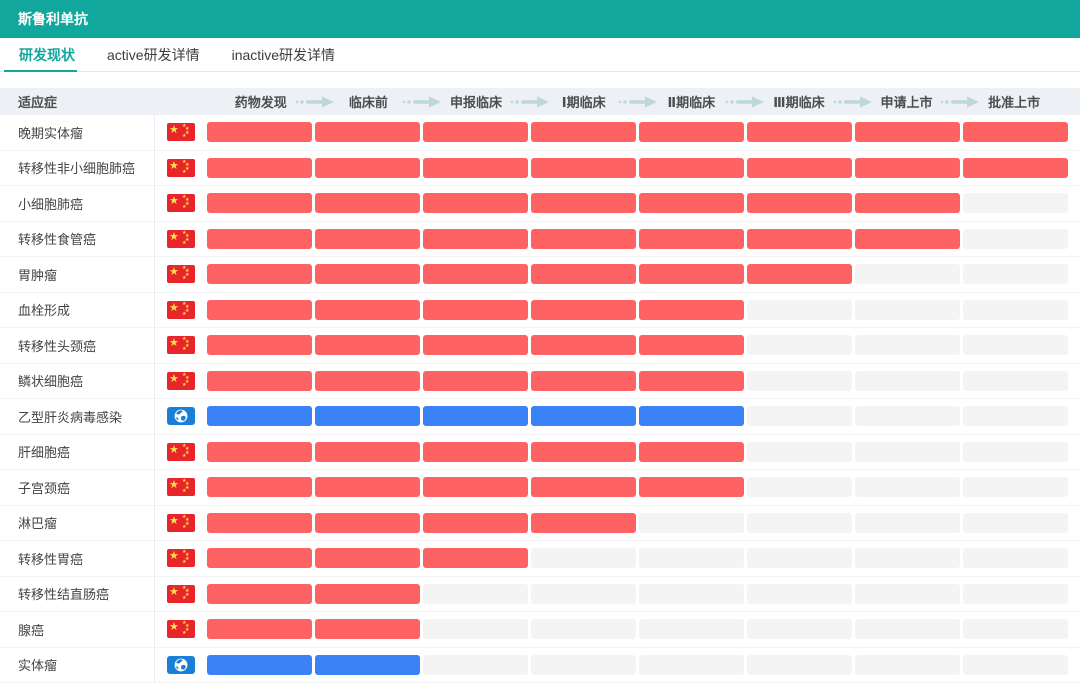 Image resolution: width=1080 pixels, height=687 pixels. I want to click on table-row: 转移性头颈癌 ★ ★ ★ ★ ★, so click(540, 346).